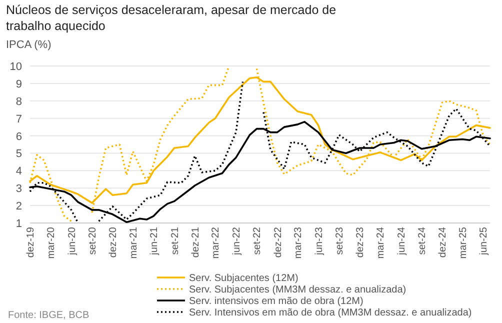 This screenshot has height=323, width=502. I want to click on y-tick-label: 3, so click(19, 189).